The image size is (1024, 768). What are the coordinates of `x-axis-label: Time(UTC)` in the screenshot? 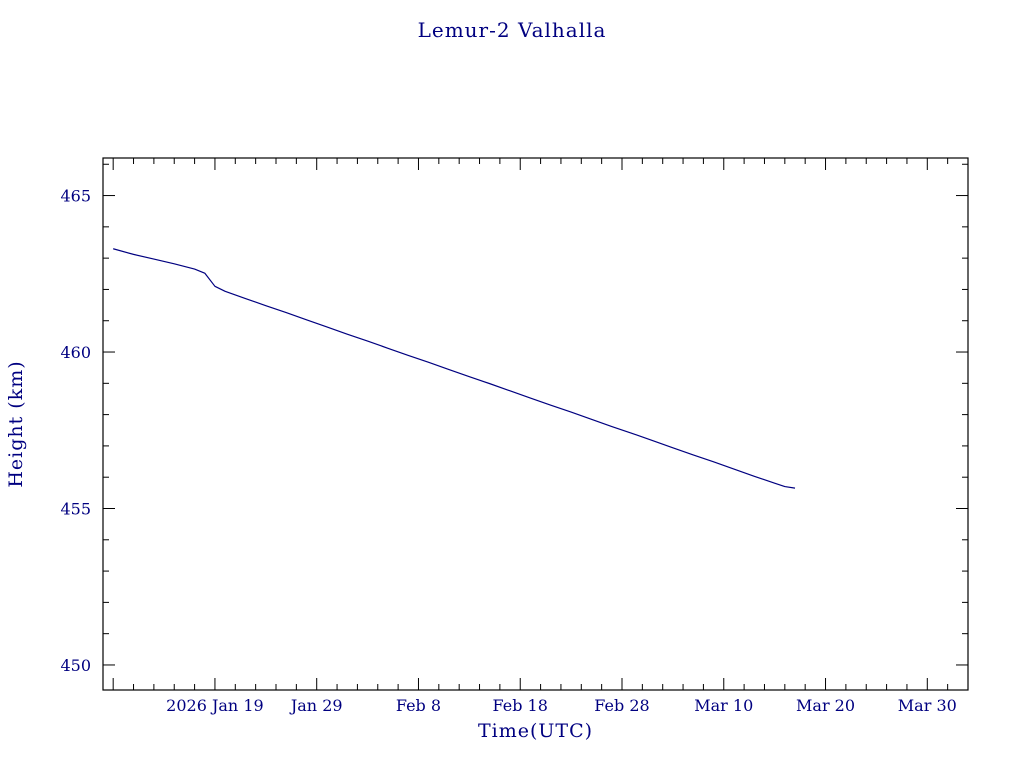 It's located at (535, 731).